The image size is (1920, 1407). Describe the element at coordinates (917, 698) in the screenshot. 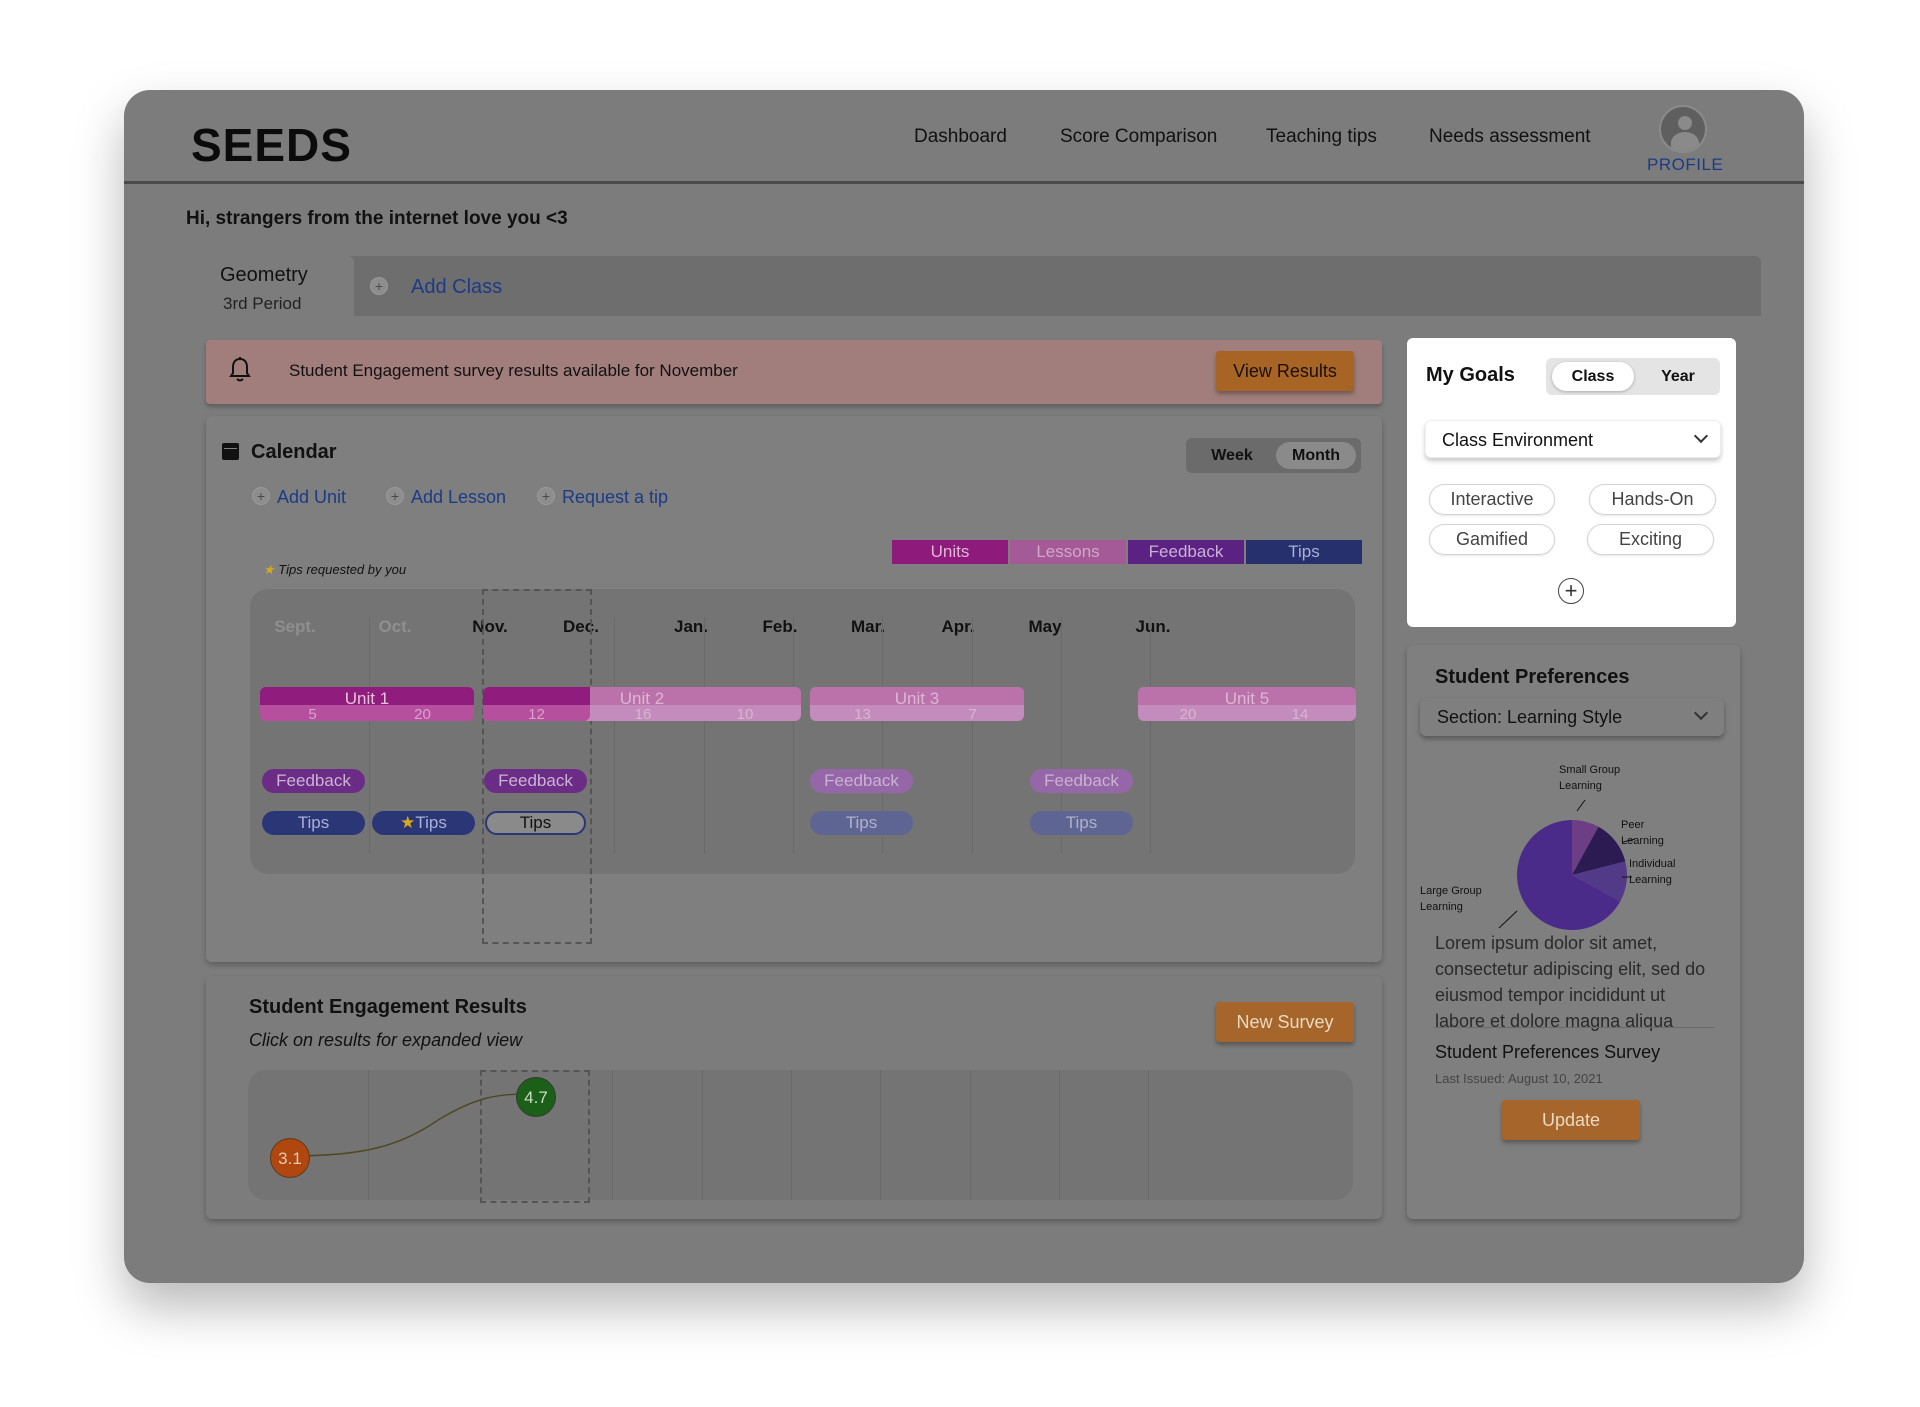

I see `unit-3-label: Unit 3` at that location.